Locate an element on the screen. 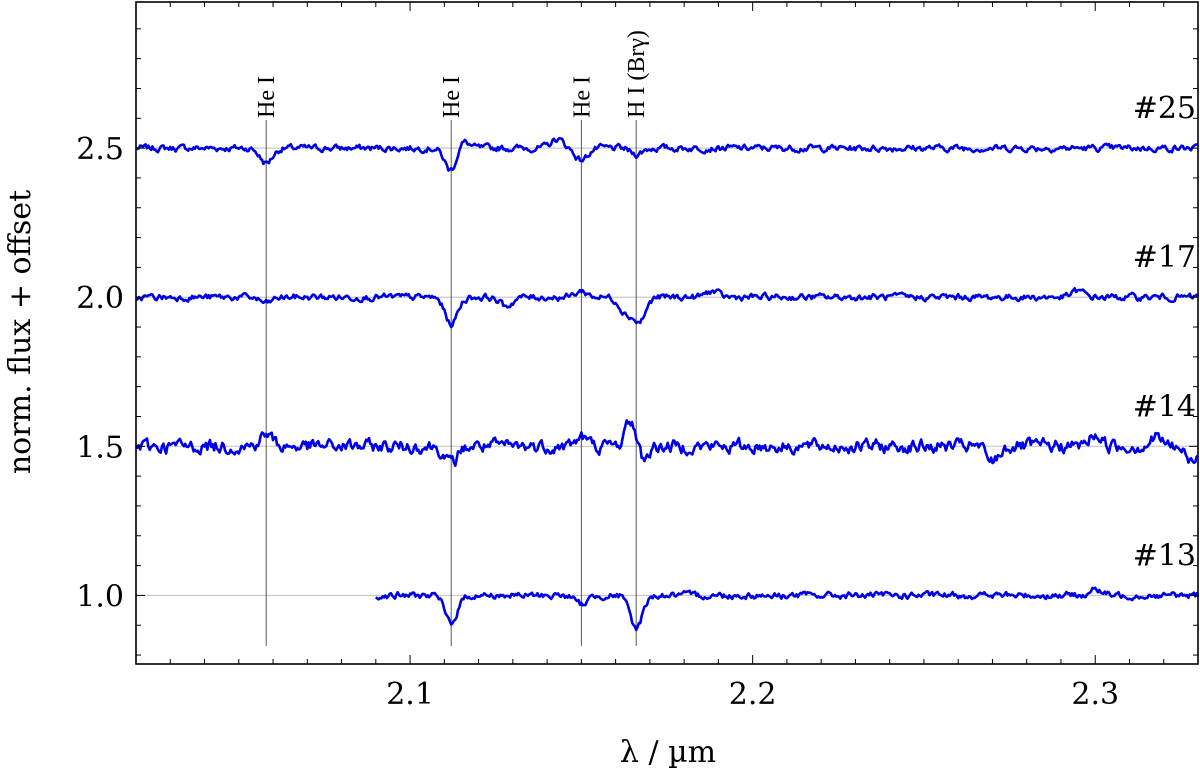  x-axis-title: λ / µm is located at coordinates (668, 752).